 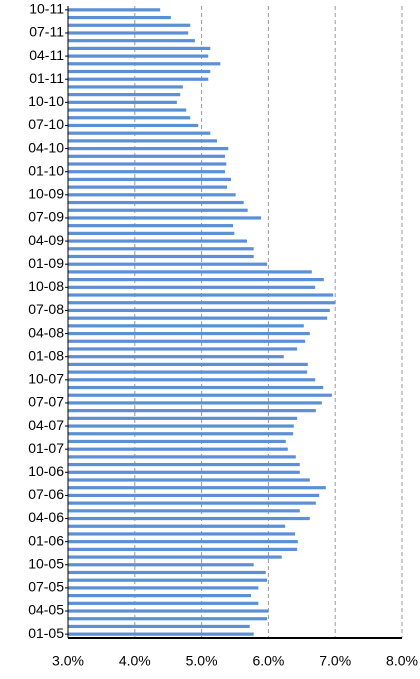 I want to click on x-tick-label: 7.0%, so click(x=335, y=661).